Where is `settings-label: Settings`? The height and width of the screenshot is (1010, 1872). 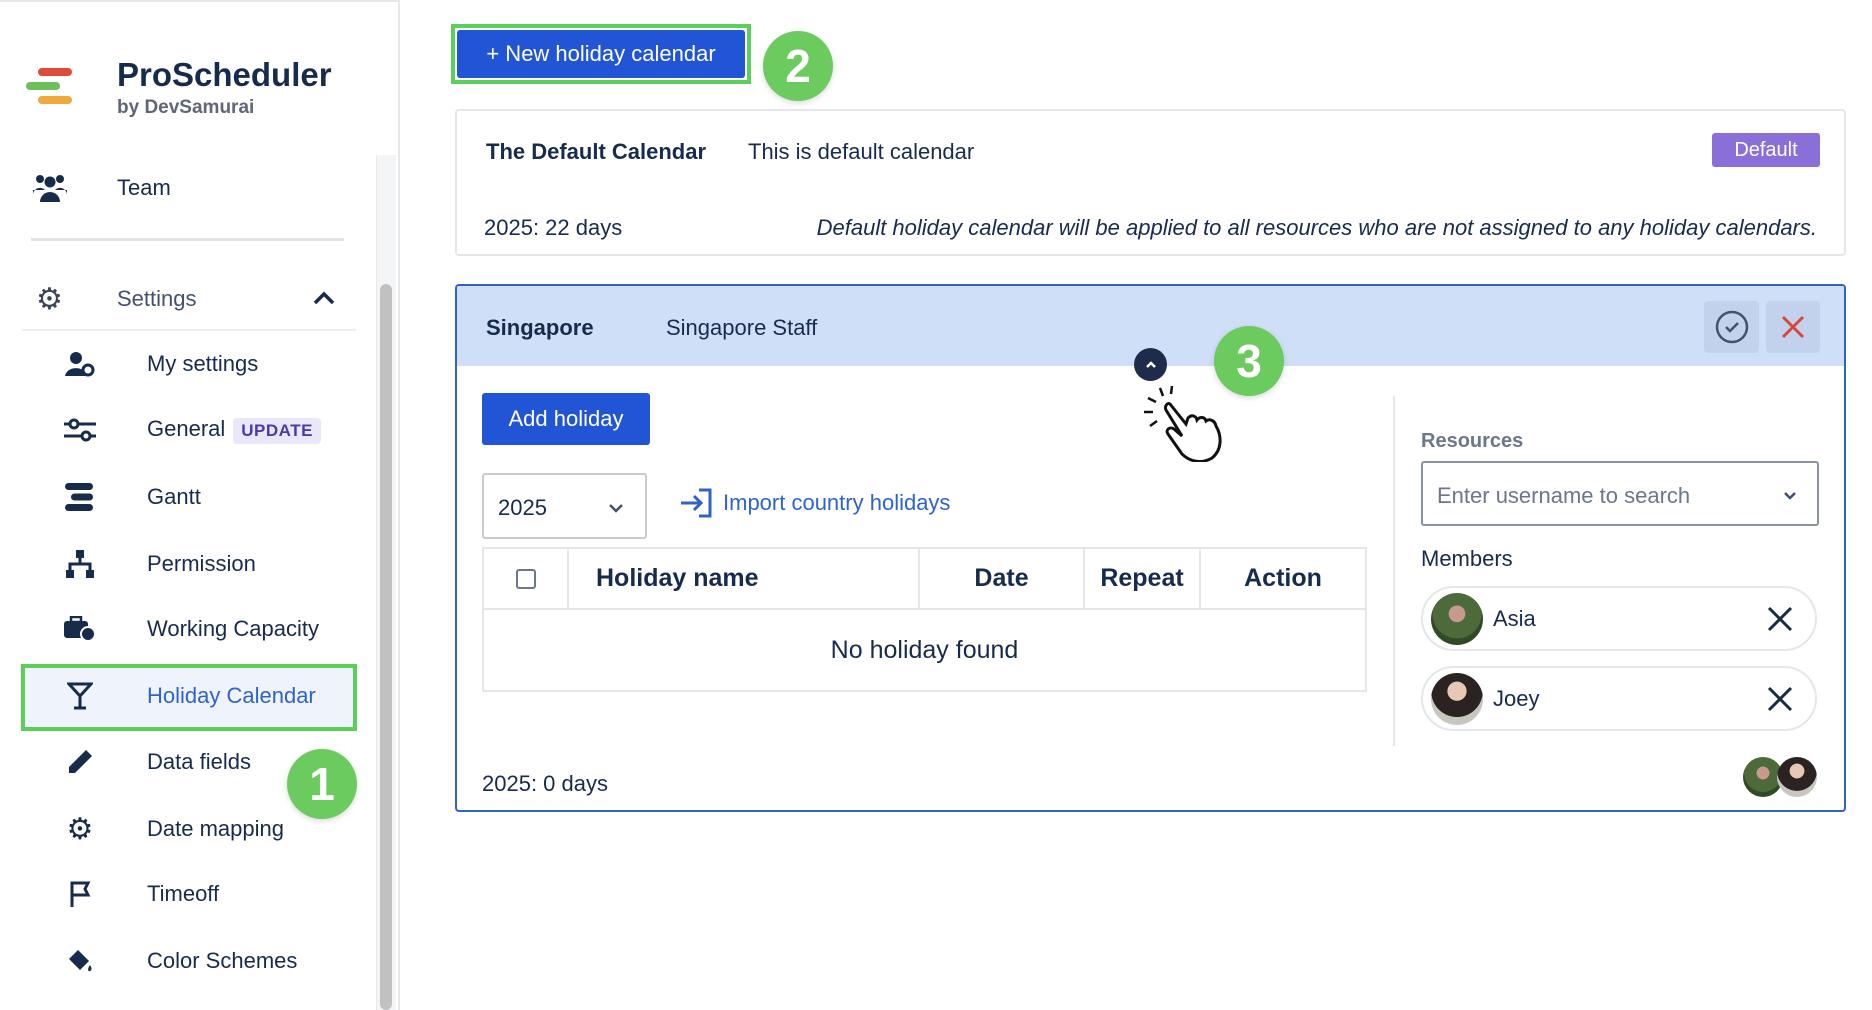 settings-label: Settings is located at coordinates (157, 298).